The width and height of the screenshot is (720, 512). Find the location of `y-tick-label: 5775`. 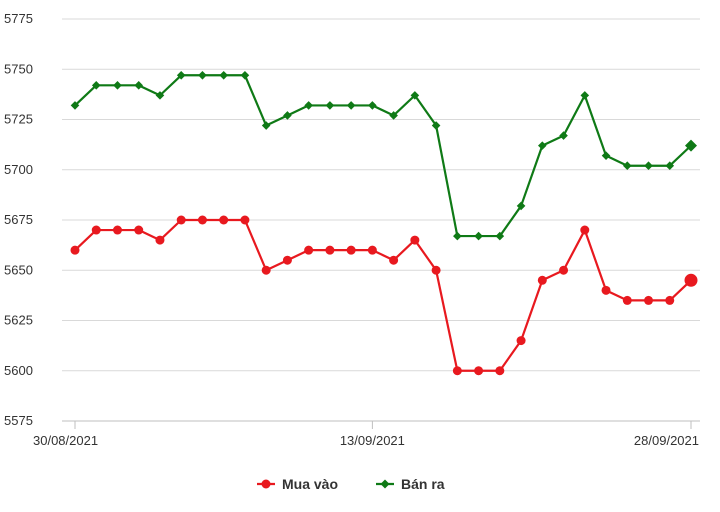

y-tick-label: 5775 is located at coordinates (18, 18).